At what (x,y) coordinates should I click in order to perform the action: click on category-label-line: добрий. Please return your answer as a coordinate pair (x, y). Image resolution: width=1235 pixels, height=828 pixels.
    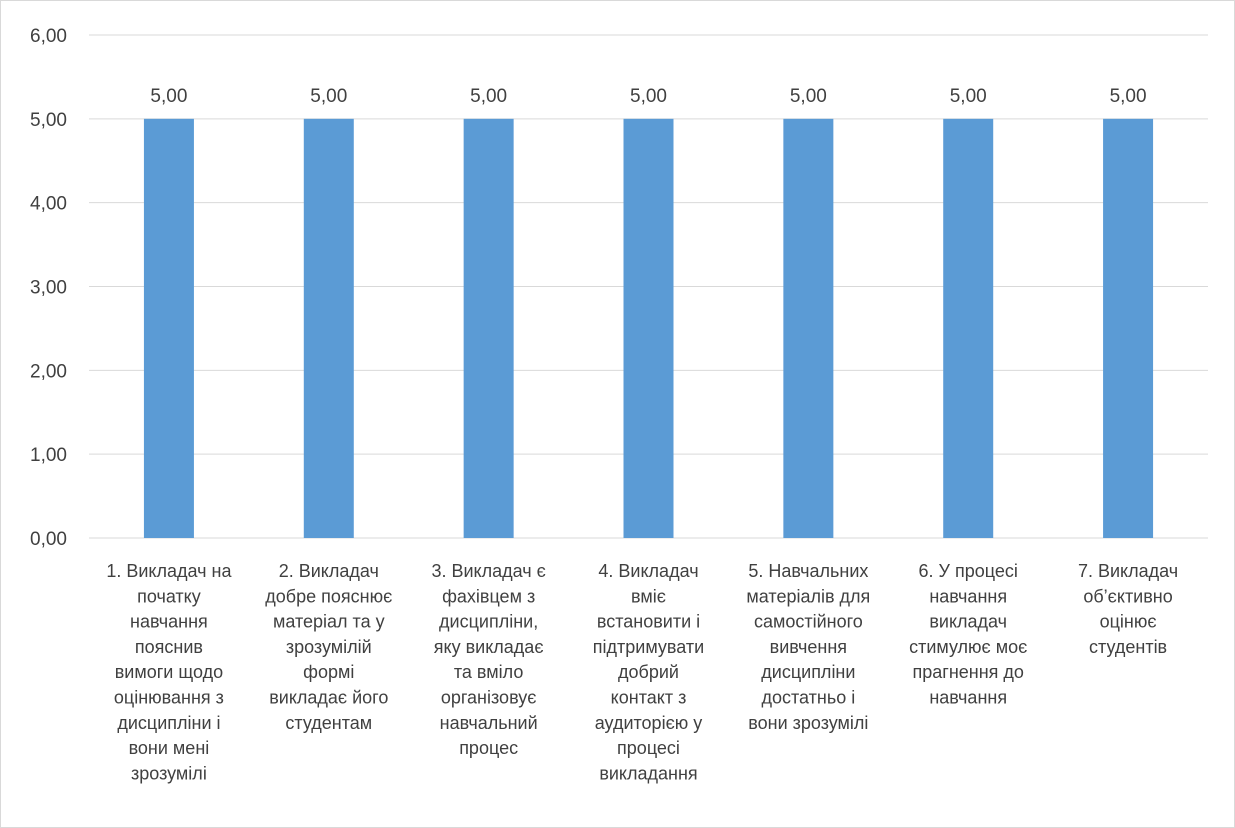
    Looking at the image, I should click on (648, 672).